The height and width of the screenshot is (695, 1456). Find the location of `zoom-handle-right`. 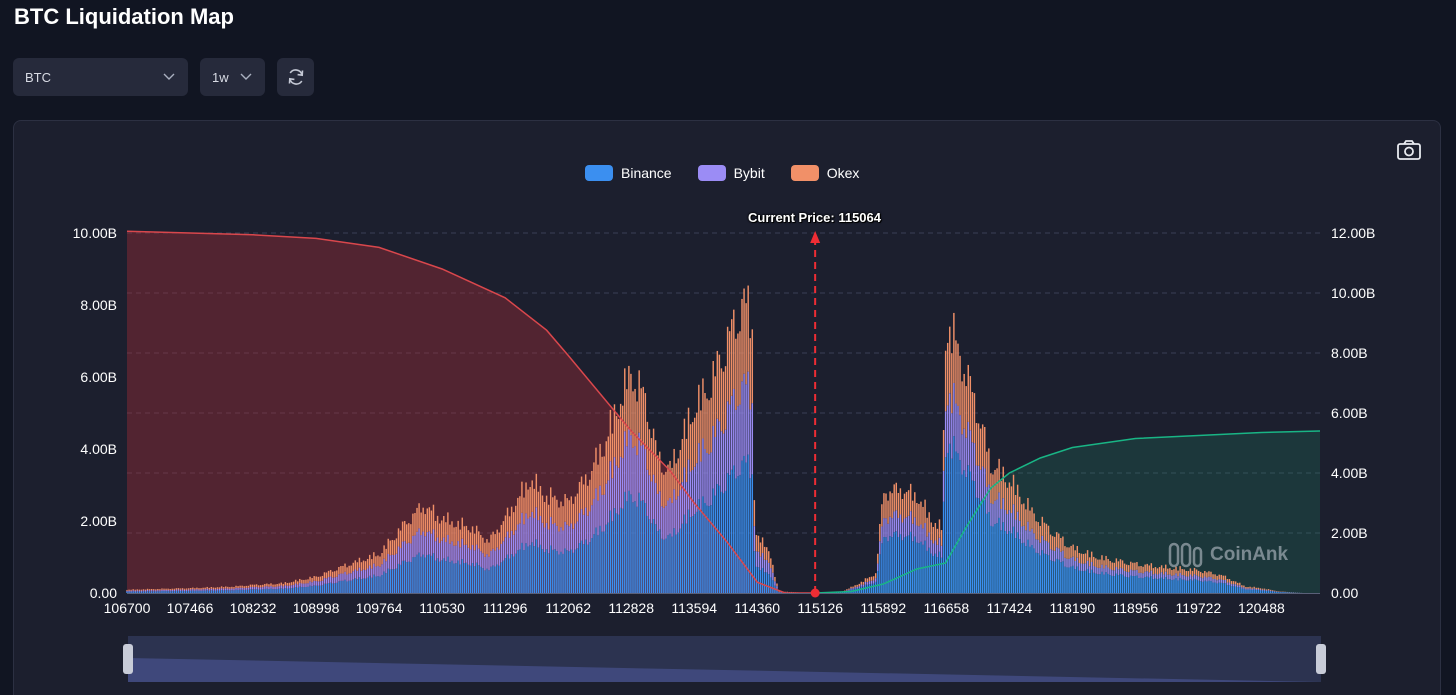

zoom-handle-right is located at coordinates (1321, 659).